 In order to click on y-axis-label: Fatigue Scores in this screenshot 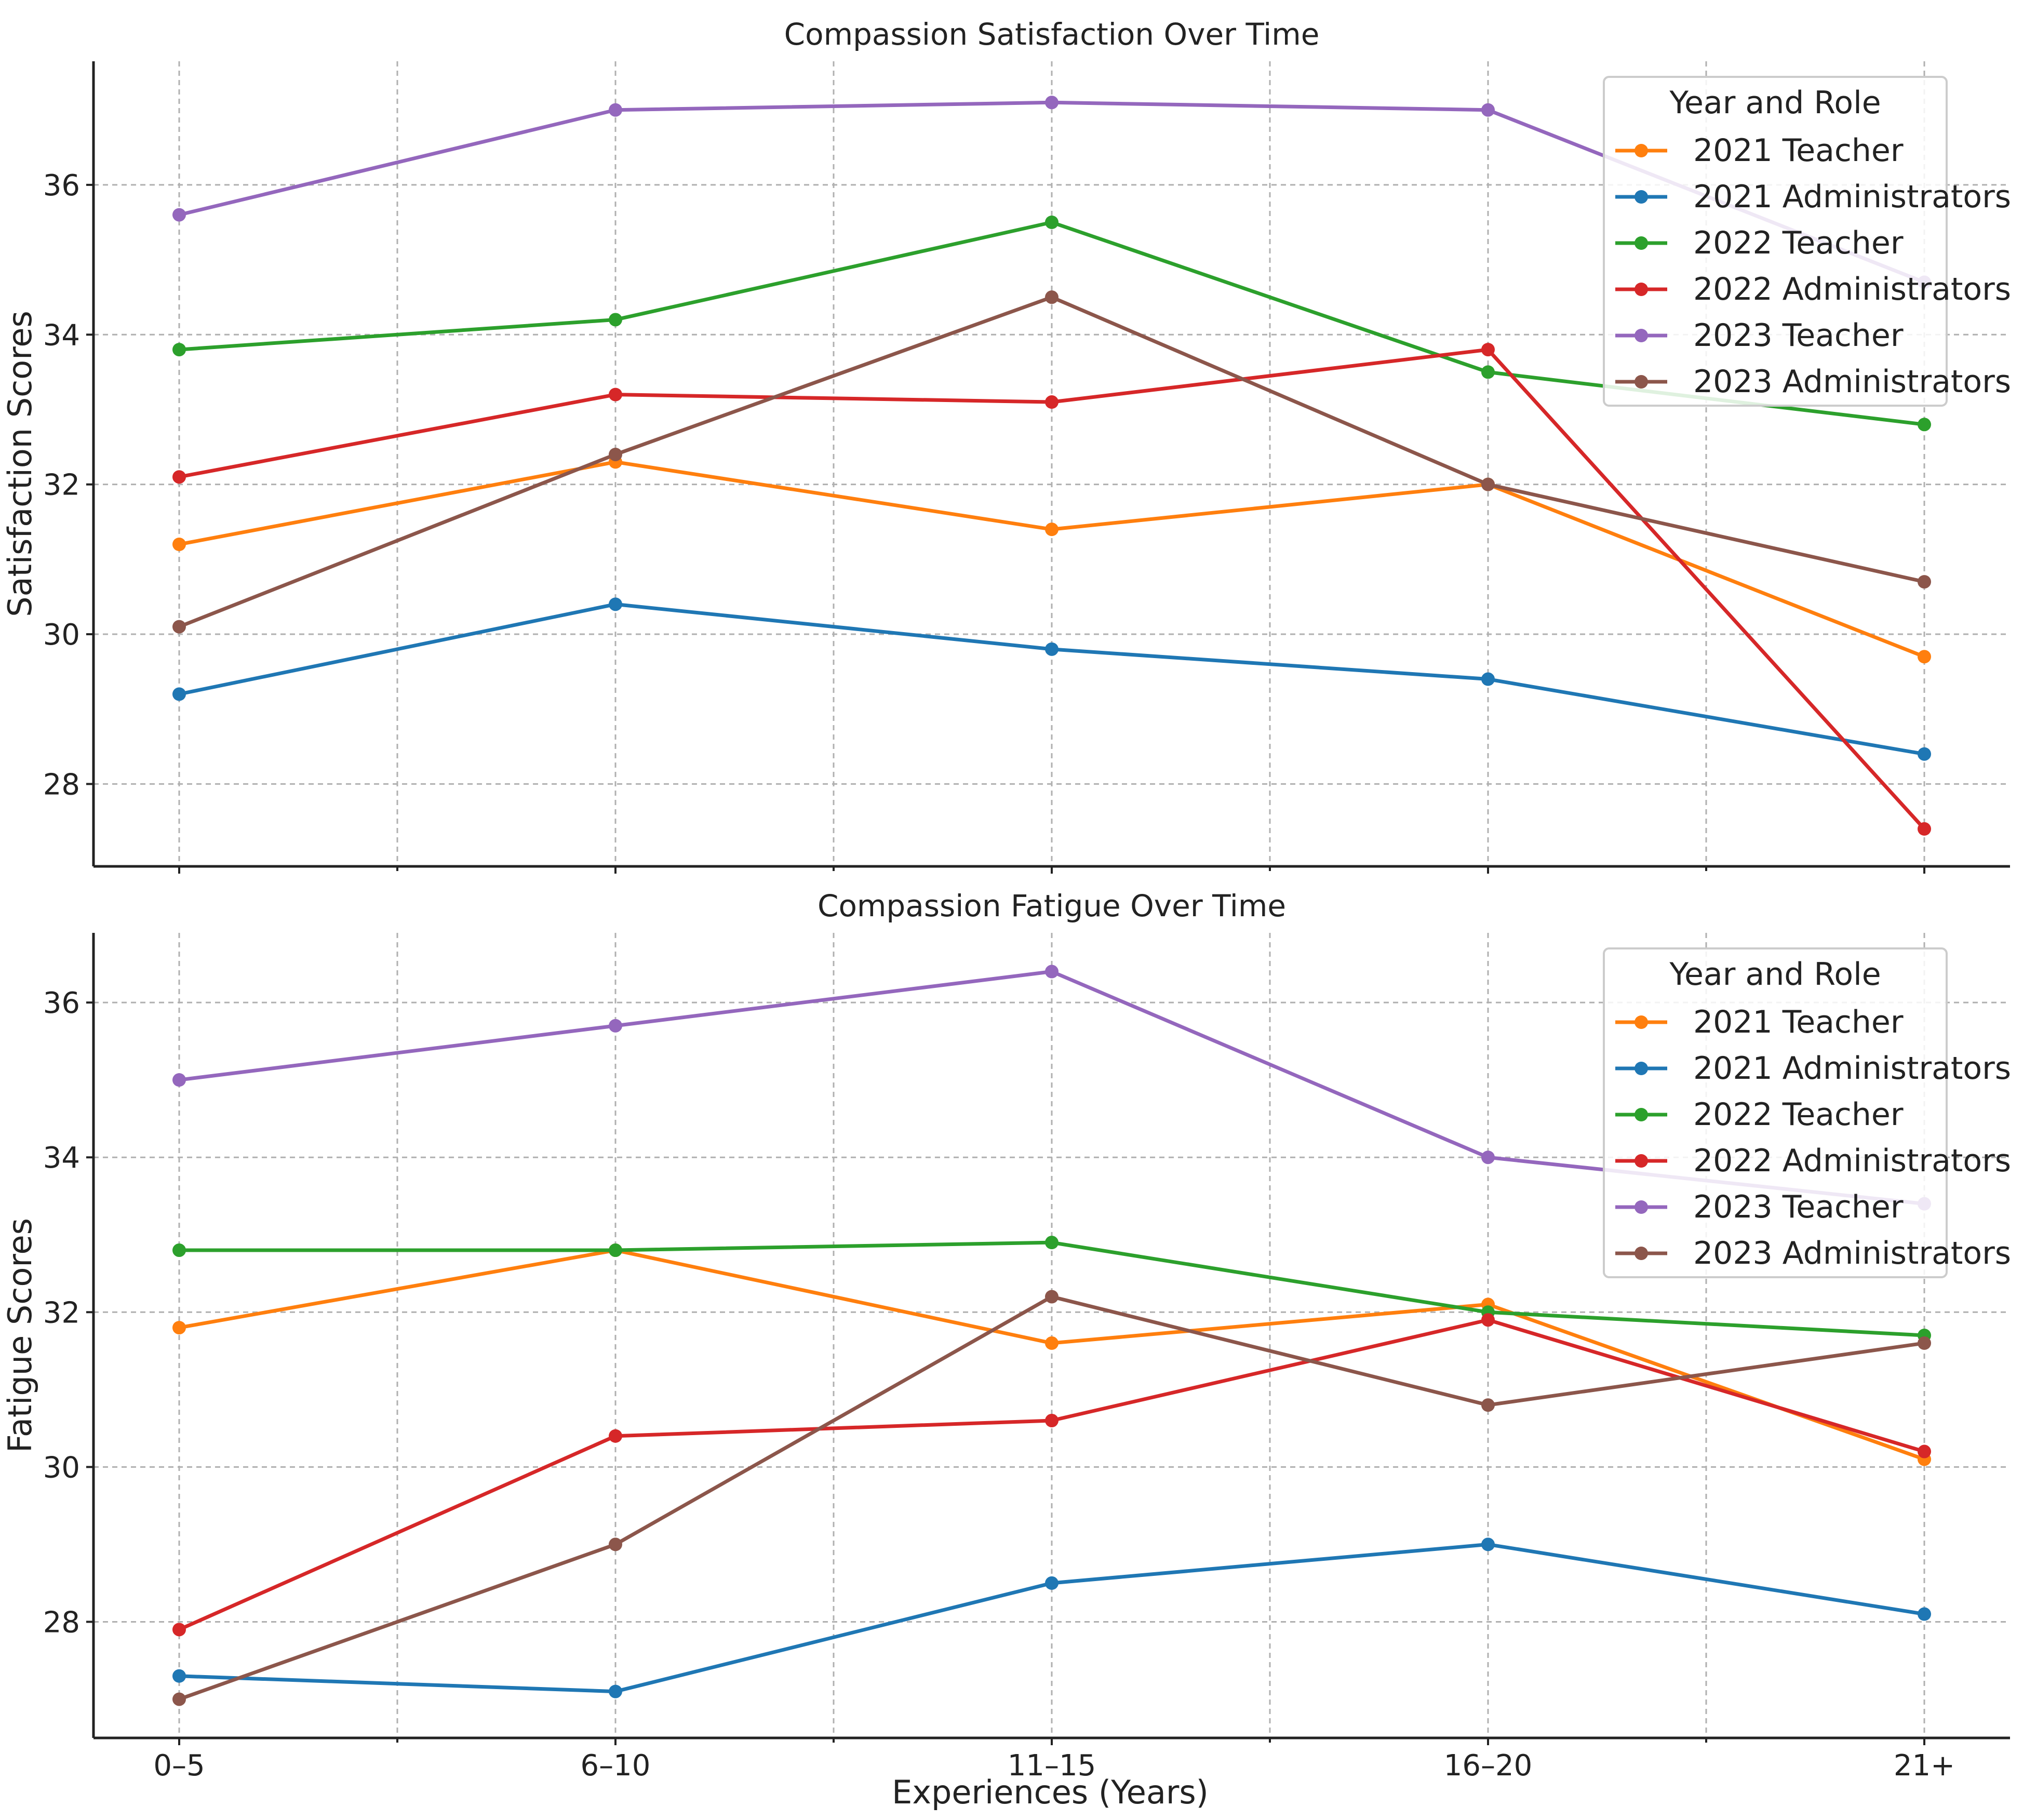, I will do `click(20, 1336)`.